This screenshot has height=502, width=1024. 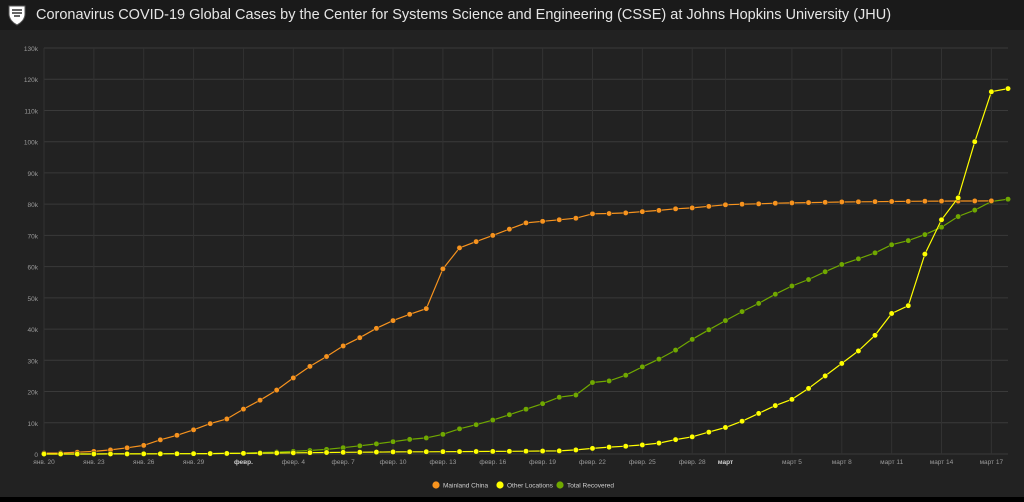 What do you see at coordinates (530, 486) in the screenshot?
I see `legend-label: Other Locations` at bounding box center [530, 486].